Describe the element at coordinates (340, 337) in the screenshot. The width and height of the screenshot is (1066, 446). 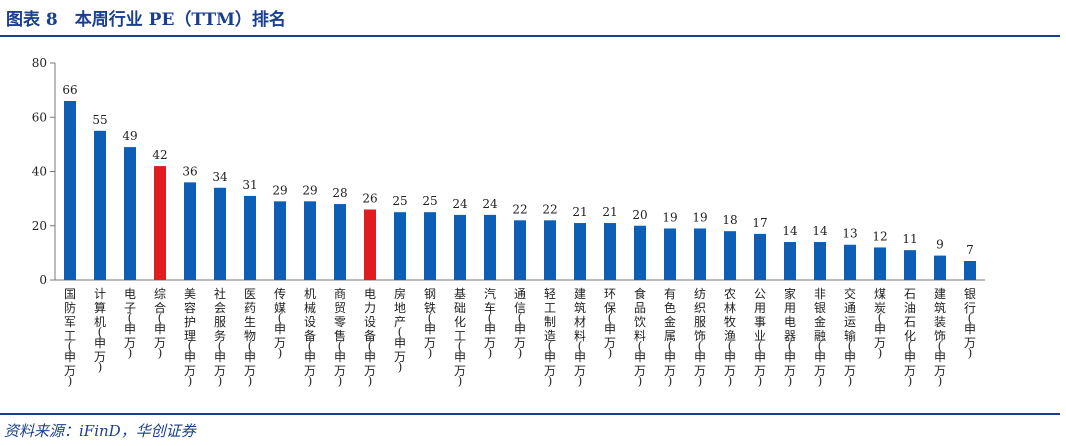
I see `category-label: 商贸零售(申万)` at that location.